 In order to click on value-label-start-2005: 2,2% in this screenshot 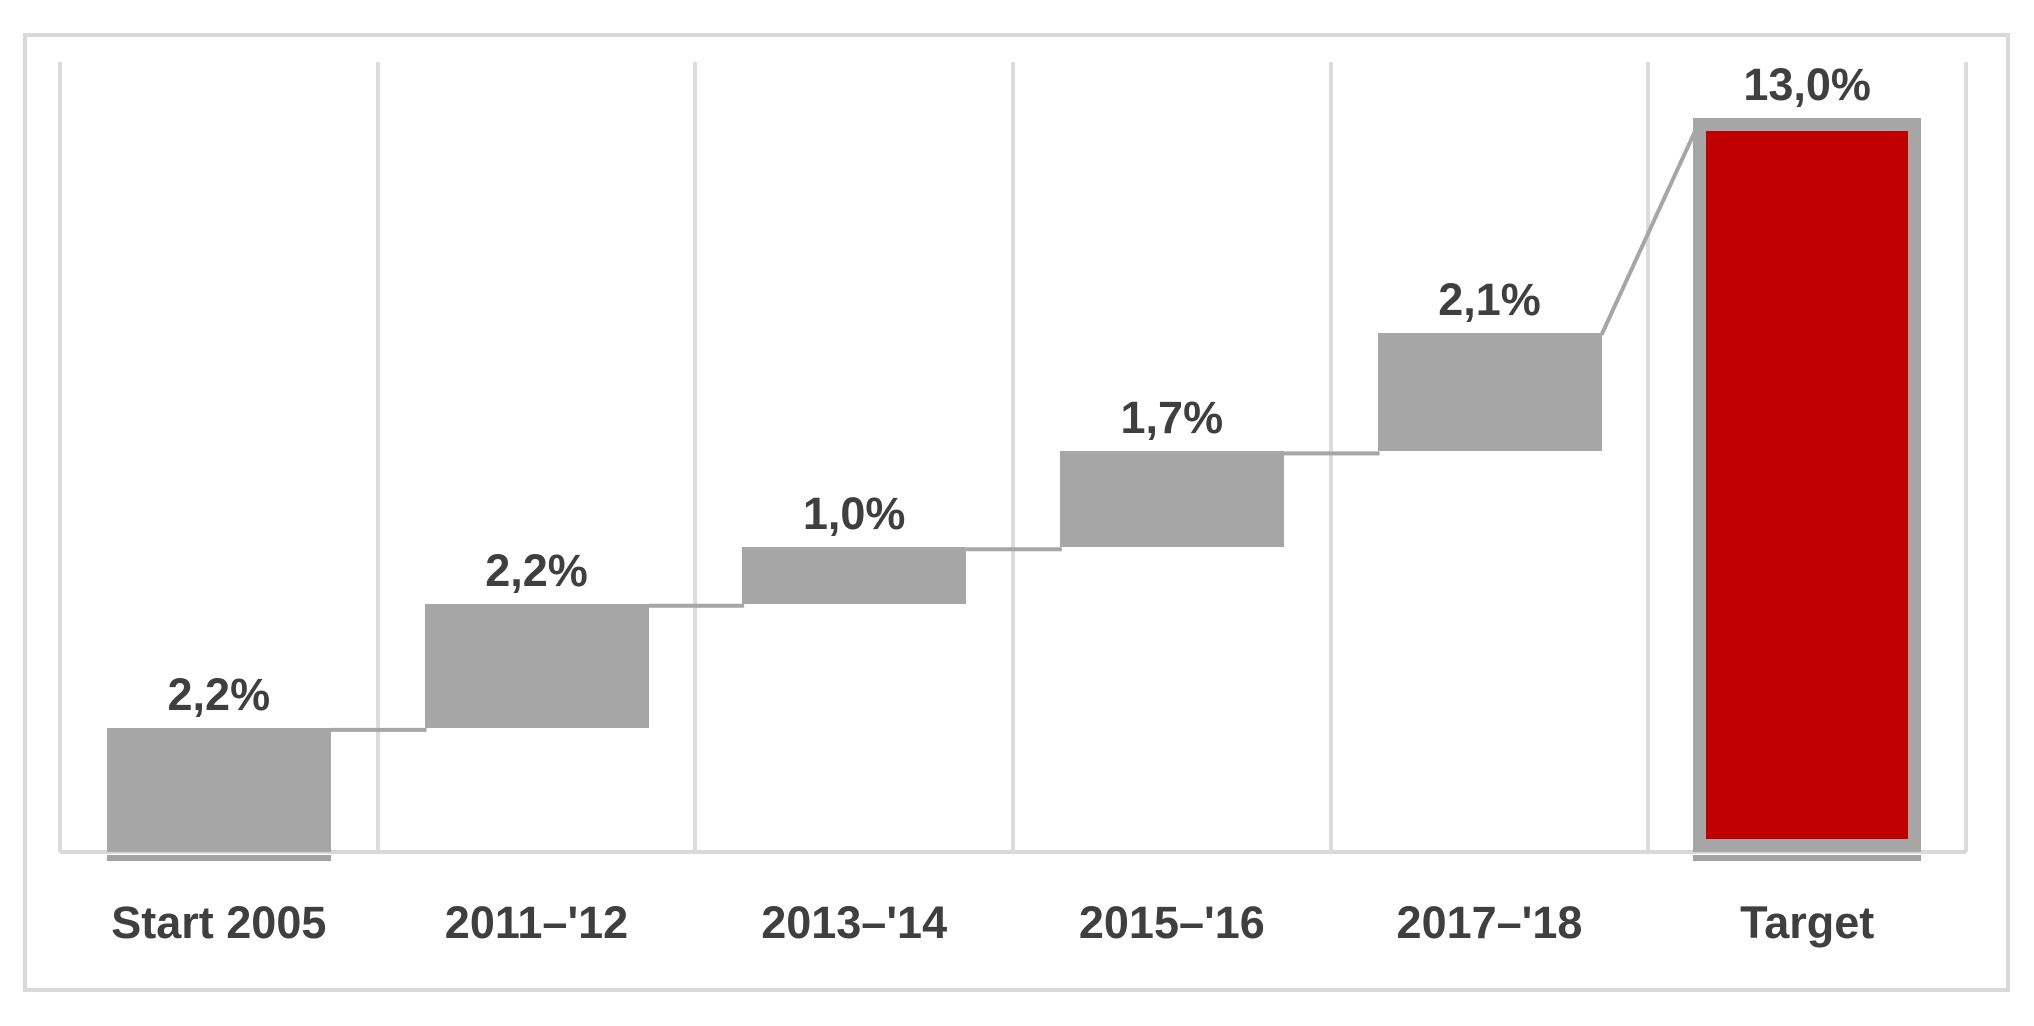, I will do `click(219, 694)`.